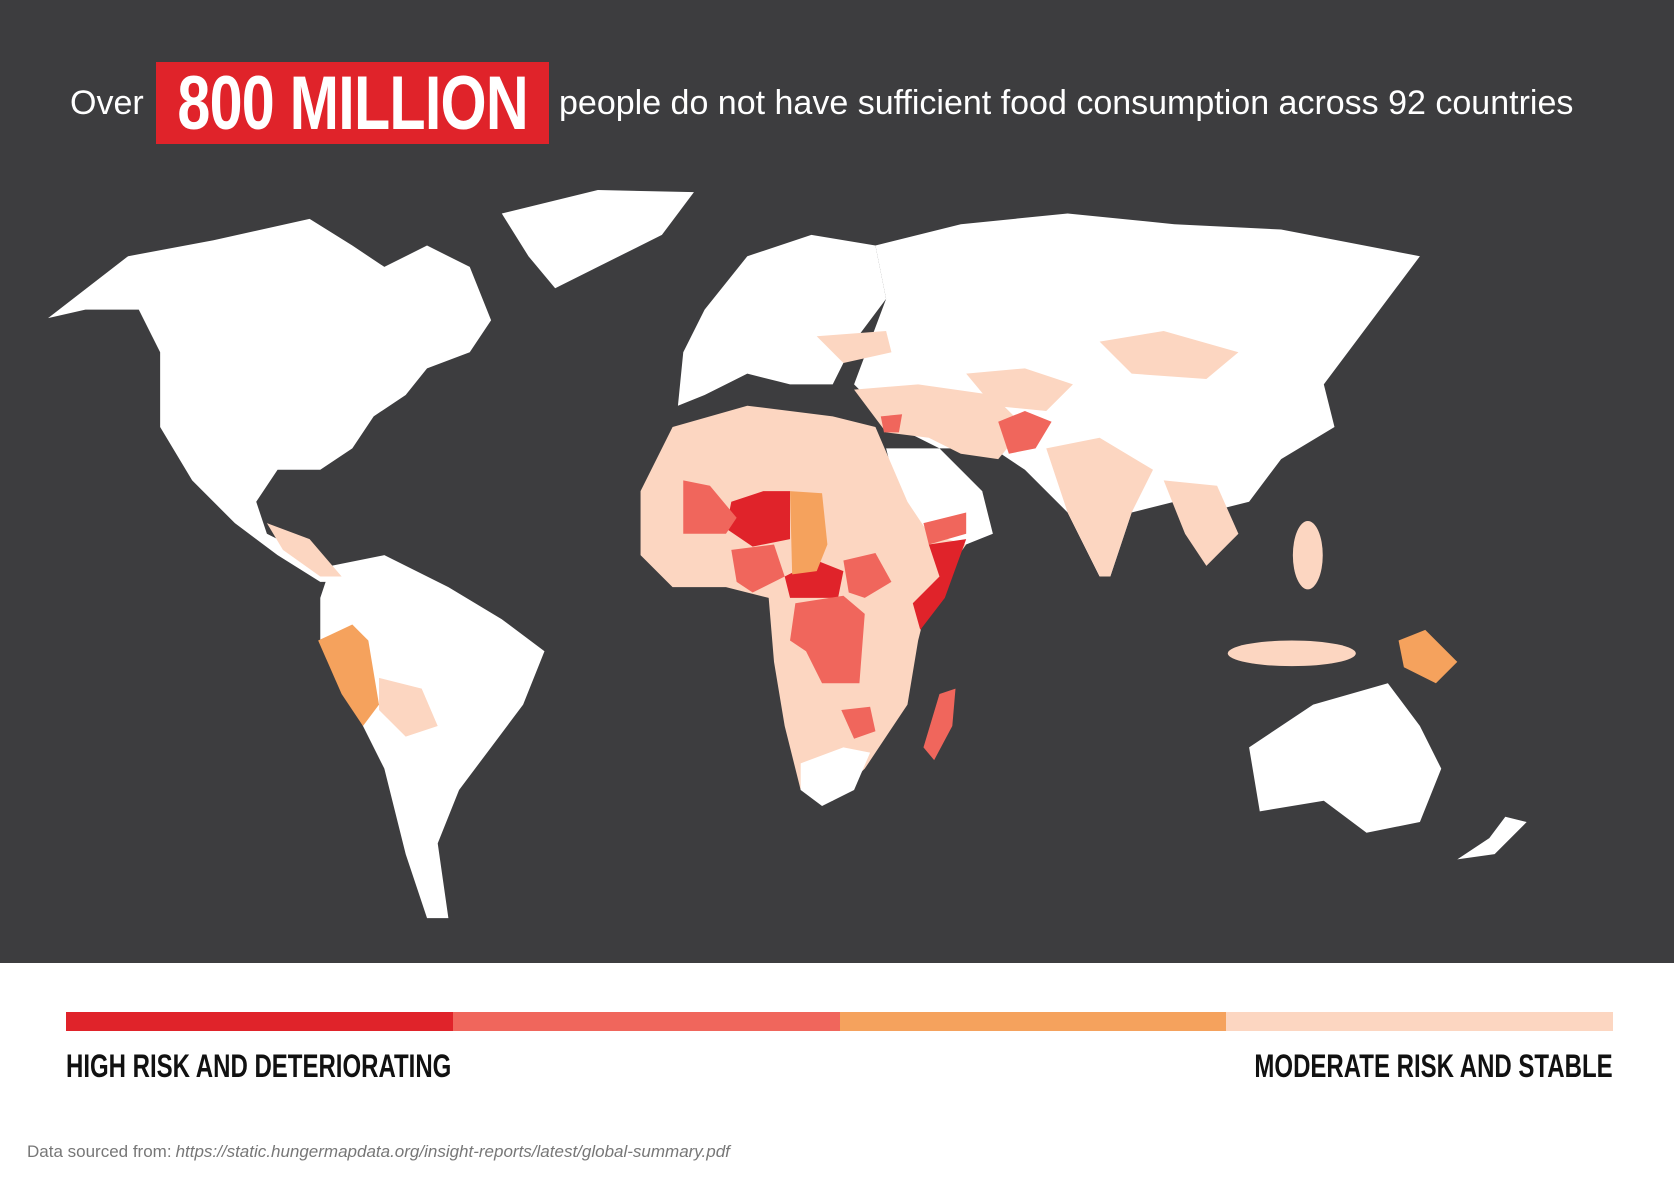  Describe the element at coordinates (1307, 555) in the screenshot. I see `philippines` at that location.